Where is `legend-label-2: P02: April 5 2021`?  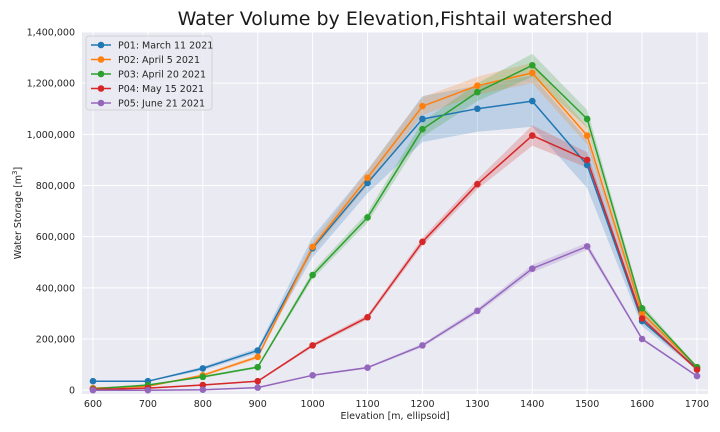 legend-label-2: P02: April 5 2021 is located at coordinates (159, 60).